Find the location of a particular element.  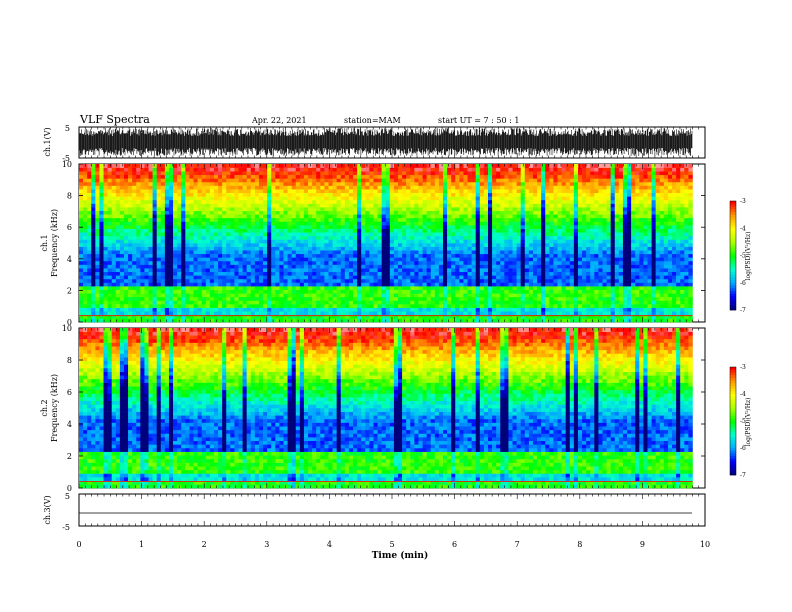

ch1-colorbar: -3 -4 -5 -6 -7 is located at coordinates (737, 256).